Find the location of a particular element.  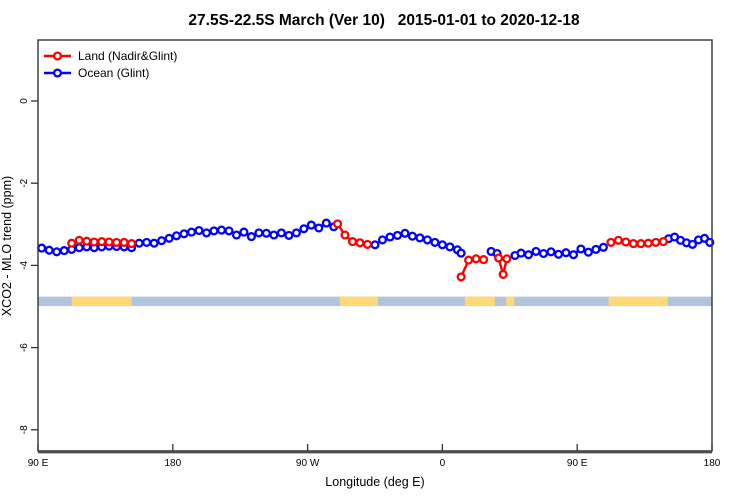

data-series is located at coordinates (376, 250).